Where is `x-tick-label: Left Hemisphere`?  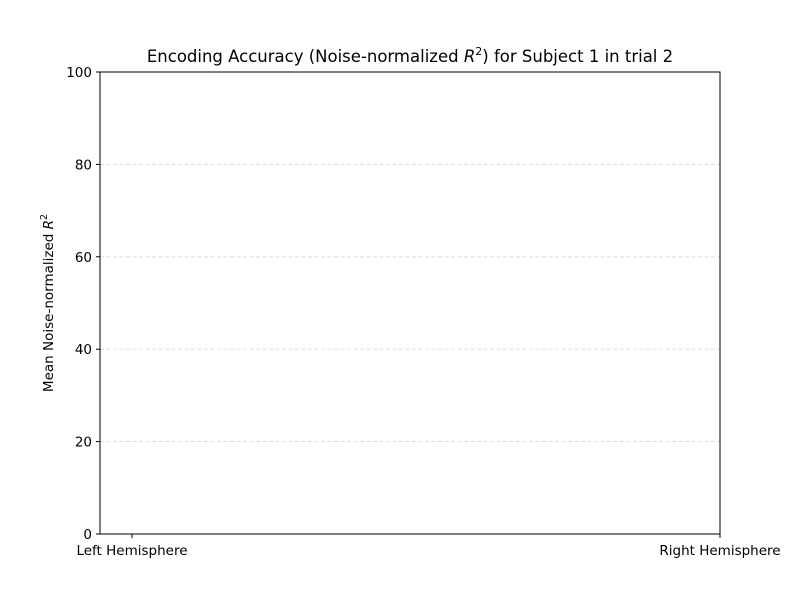
x-tick-label: Left Hemisphere is located at coordinates (131, 551).